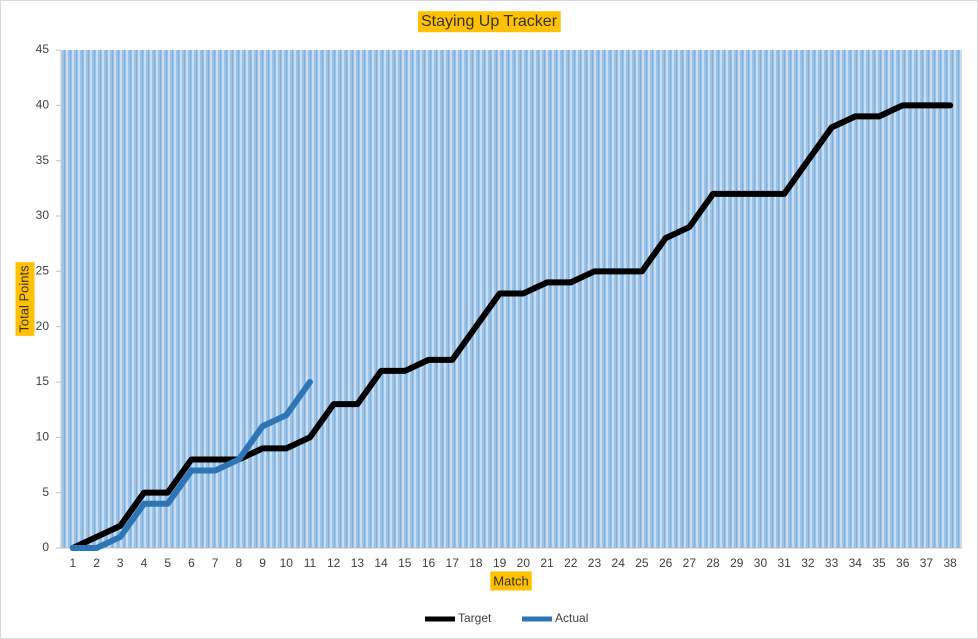 Image resolution: width=978 pixels, height=639 pixels. I want to click on x-tick-label: 29, so click(737, 563).